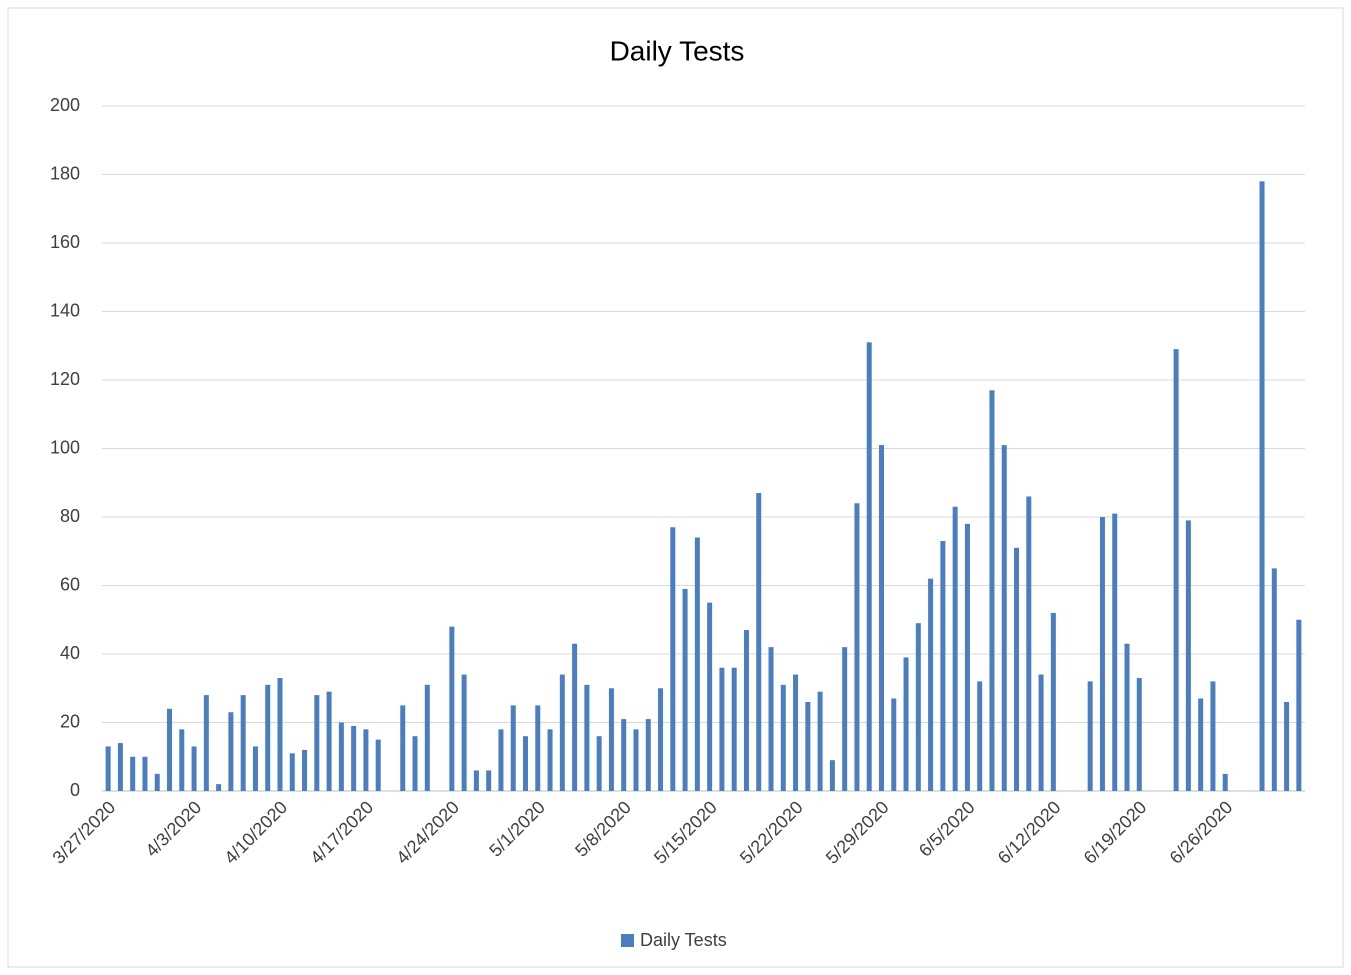 The image size is (1351, 975). Describe the element at coordinates (65, 447) in the screenshot. I see `y-tick-label: 100` at that location.